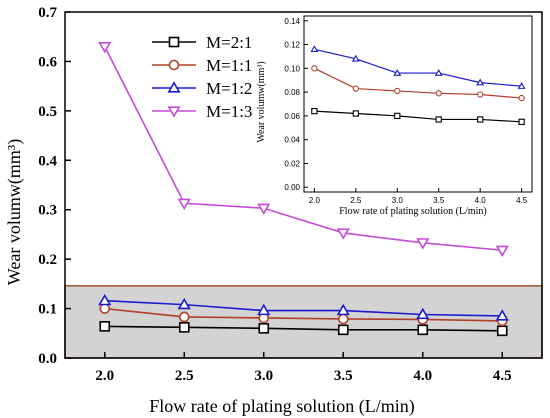 The width and height of the screenshot is (550, 418). What do you see at coordinates (47, 13) in the screenshot?
I see `y-tick-label: 0.7` at bounding box center [47, 13].